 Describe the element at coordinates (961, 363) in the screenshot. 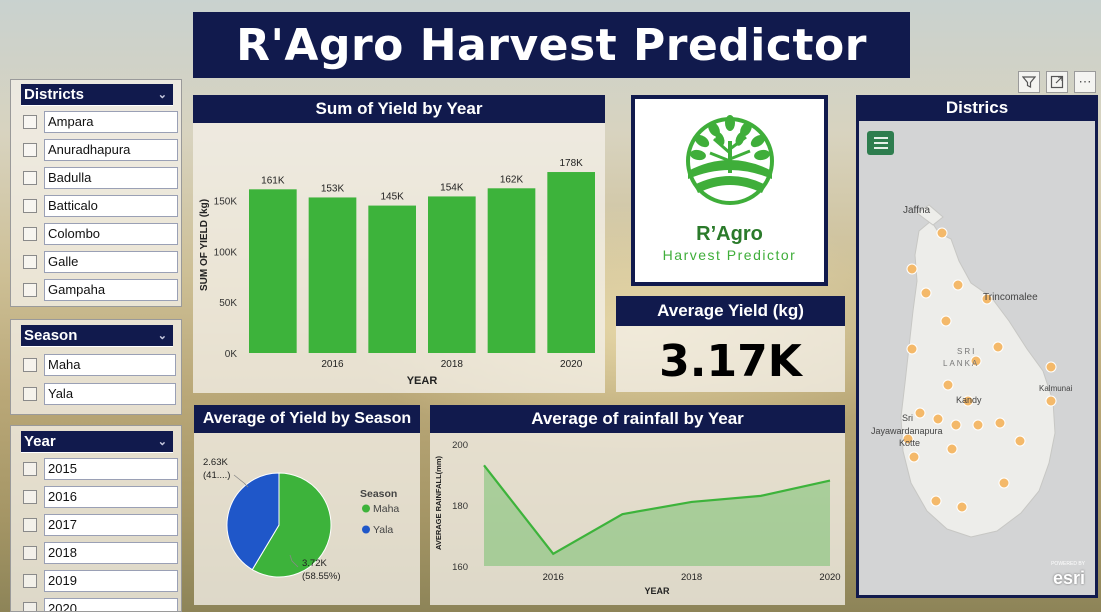

I see `map-label-lanka: LANKA` at that location.